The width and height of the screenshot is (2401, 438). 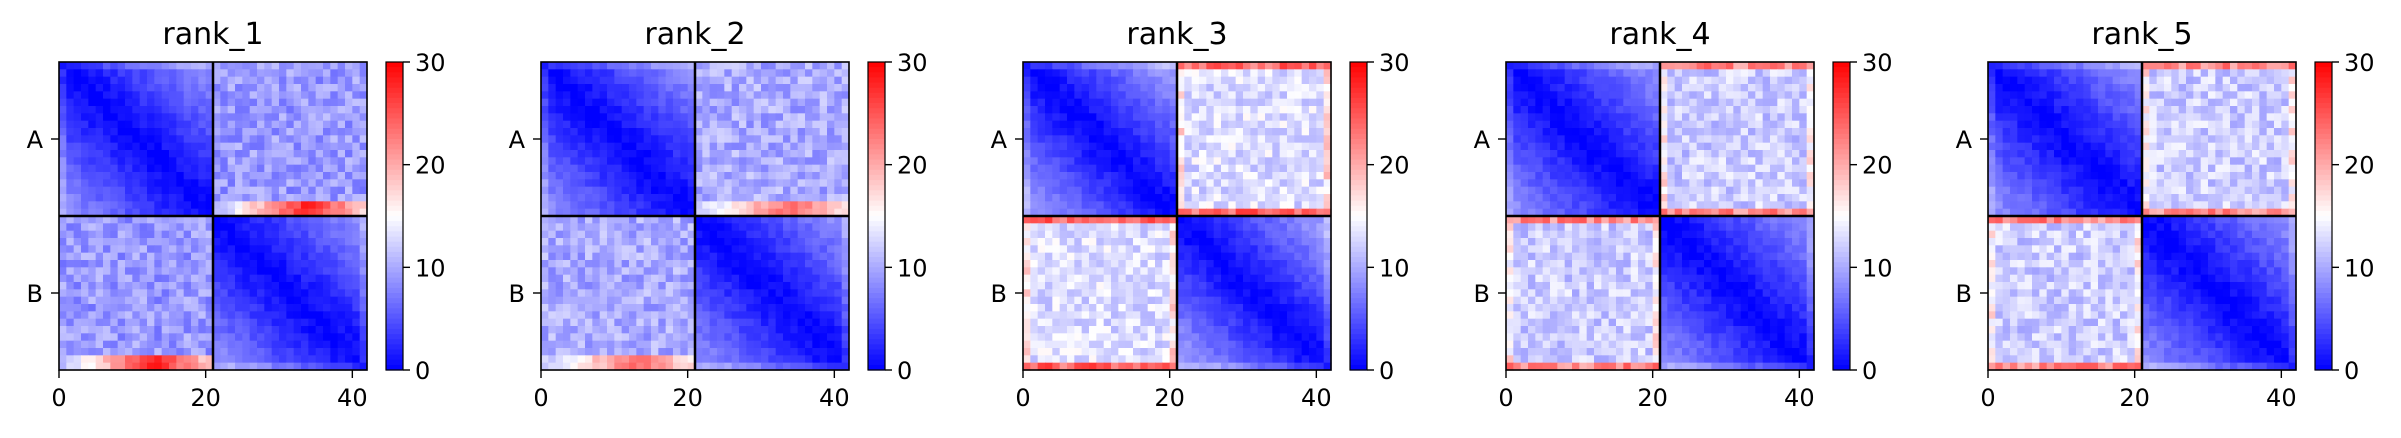 I want to click on x-tick-label: 20, so click(x=687, y=398).